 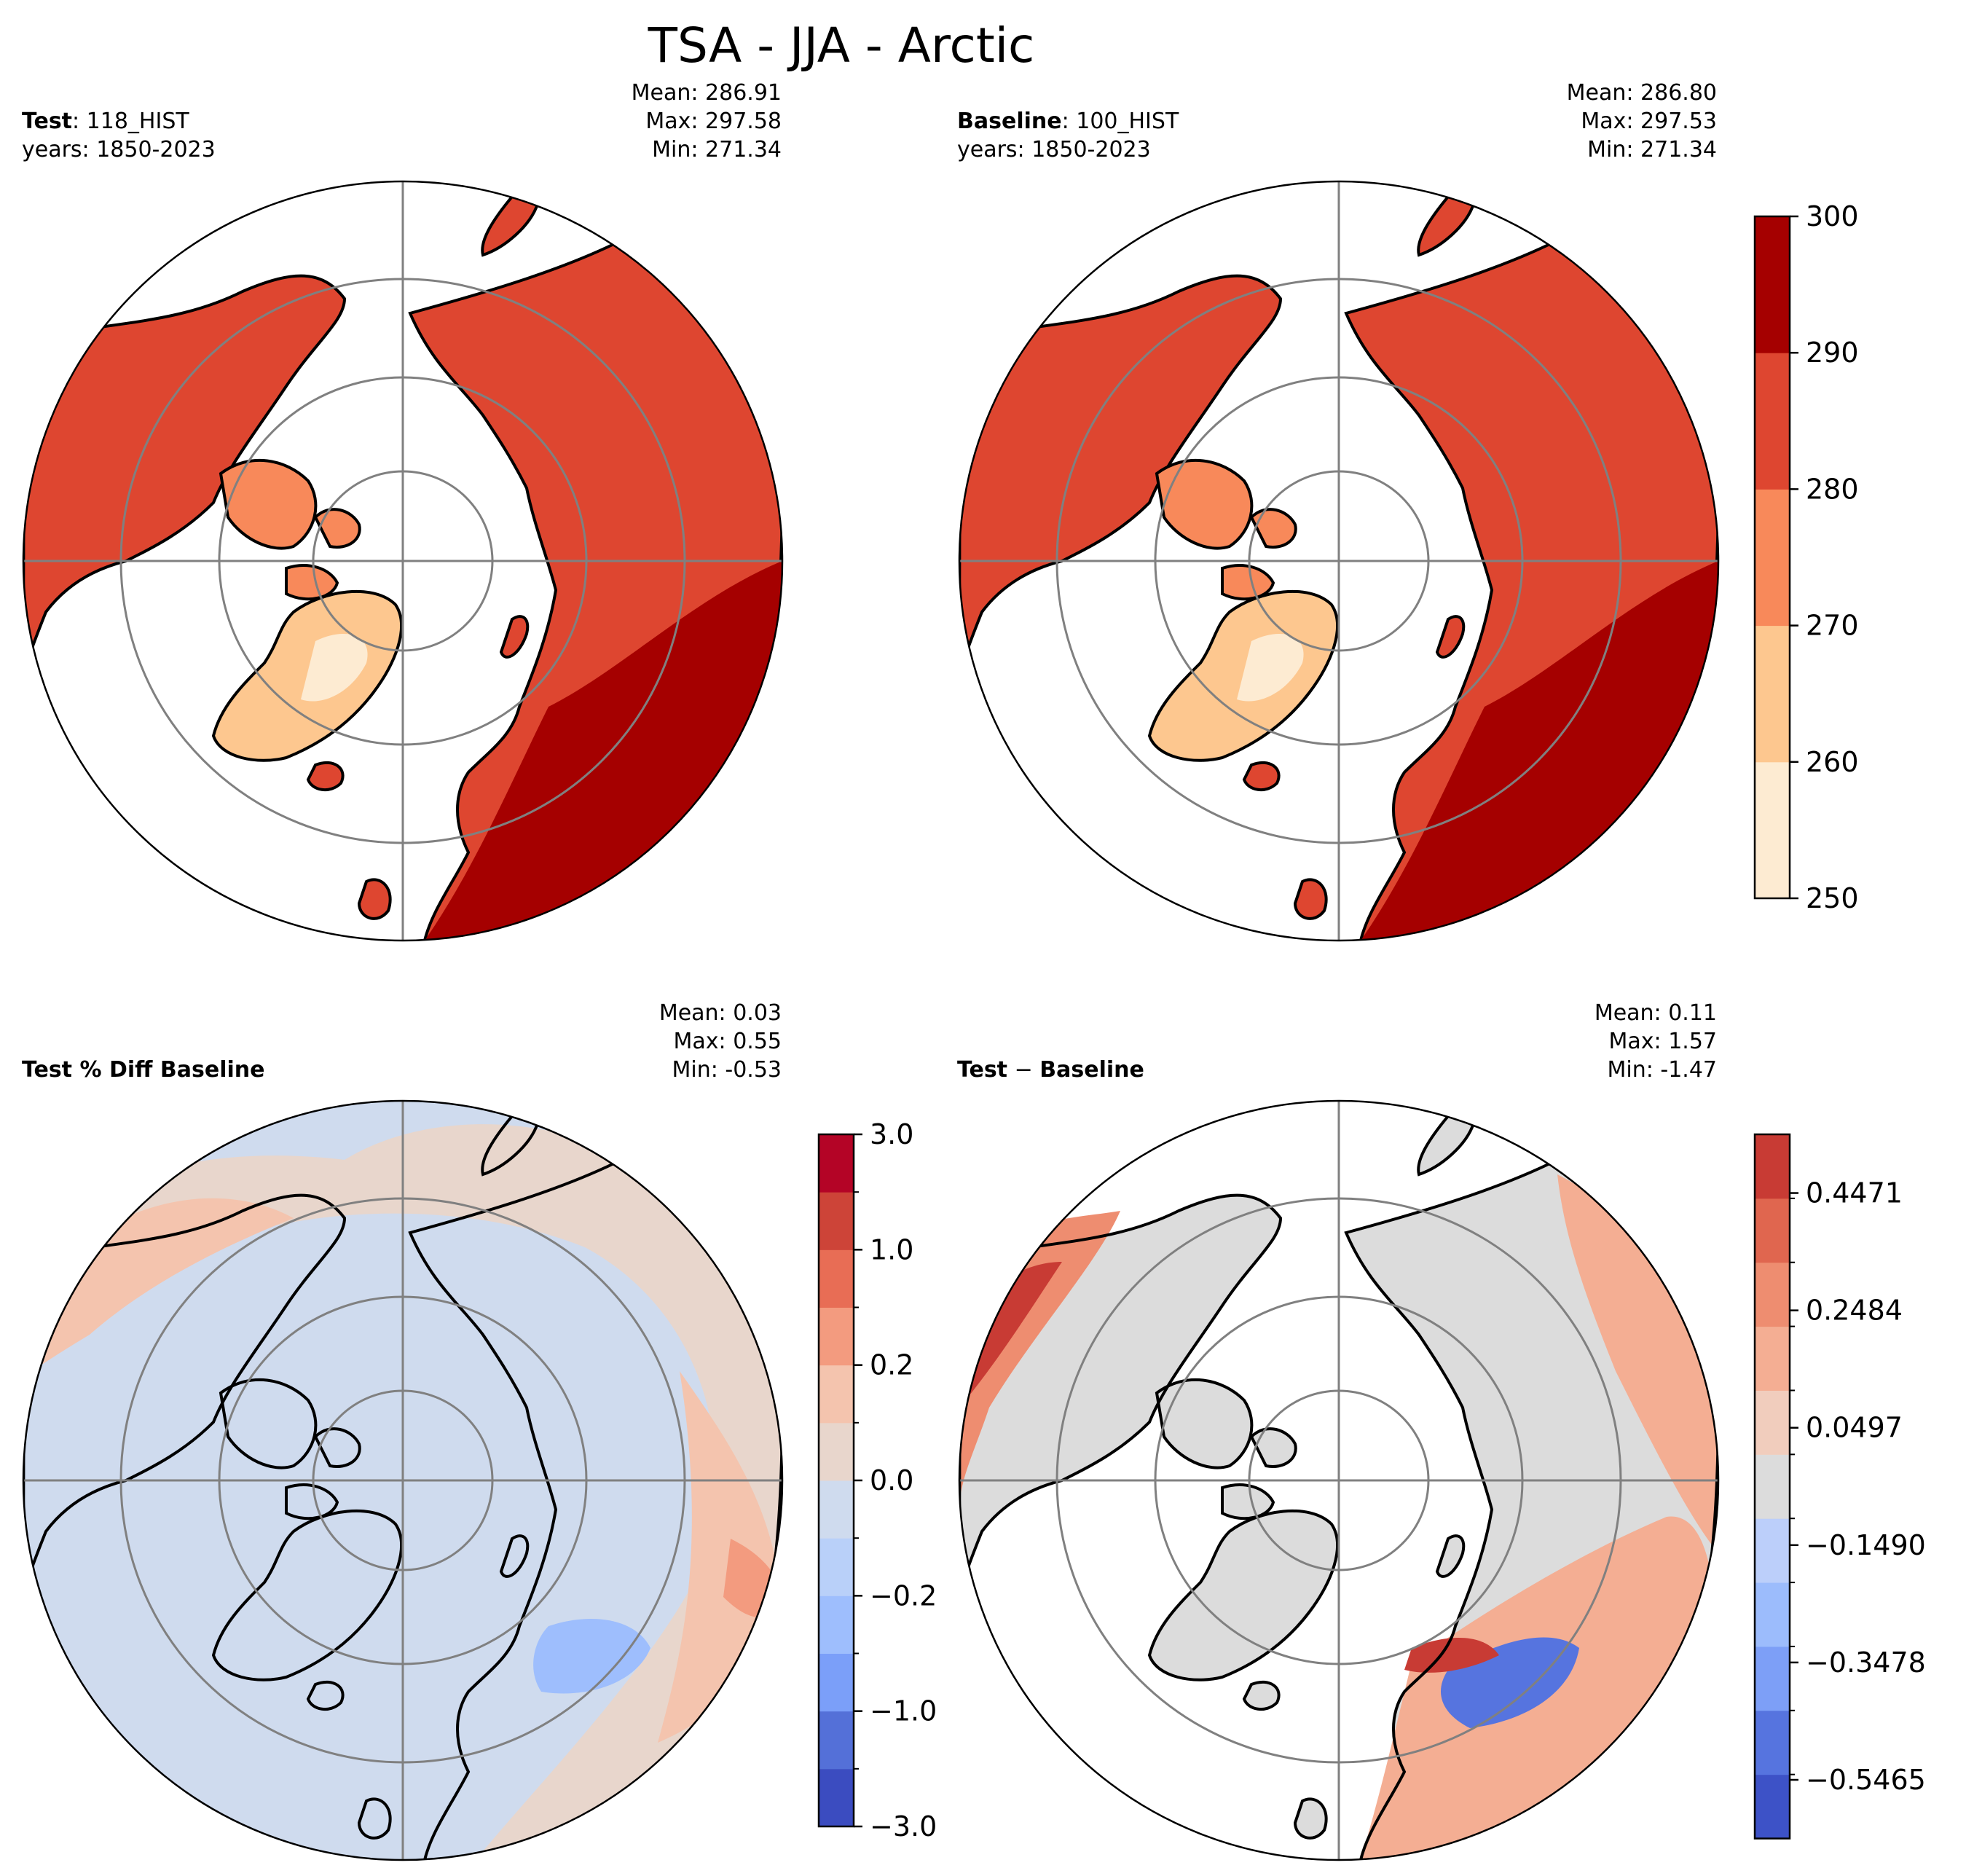 What do you see at coordinates (47, 121) in the screenshot?
I see `panel-test-label-bold: Test` at bounding box center [47, 121].